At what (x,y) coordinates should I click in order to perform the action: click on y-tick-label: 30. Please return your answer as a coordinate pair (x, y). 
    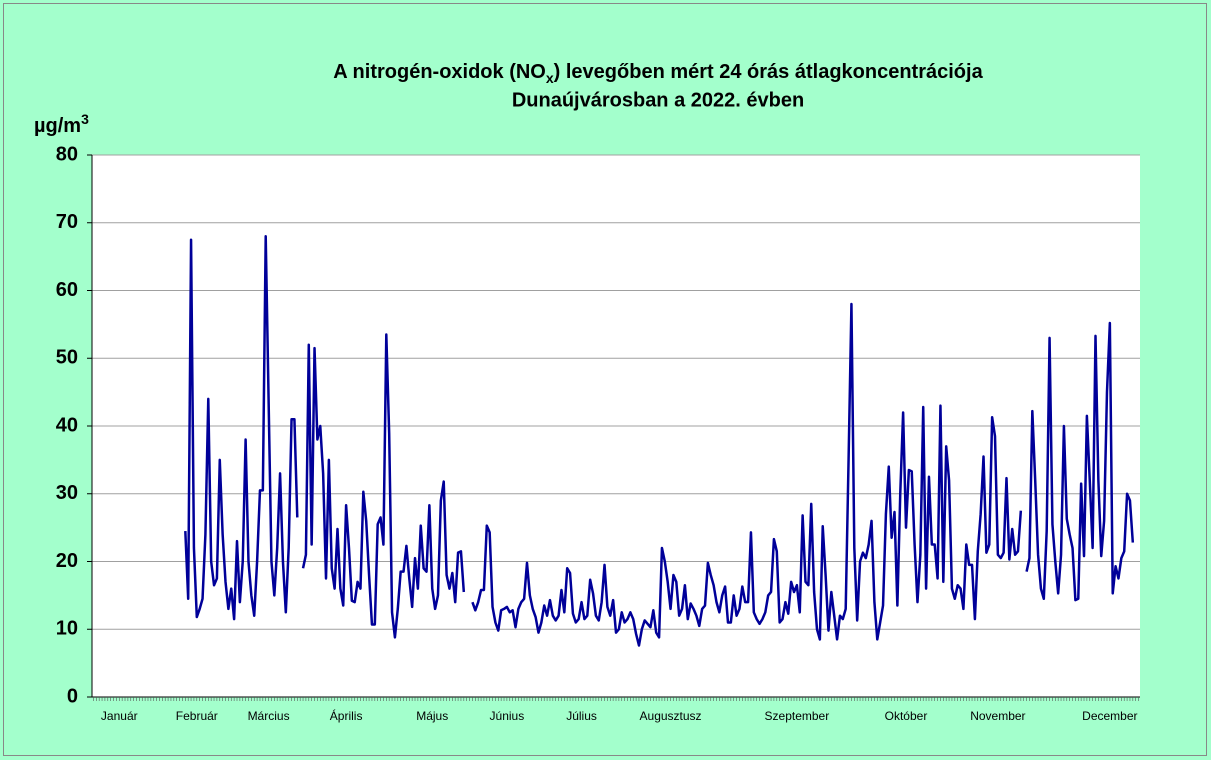
    Looking at the image, I should click on (67, 493).